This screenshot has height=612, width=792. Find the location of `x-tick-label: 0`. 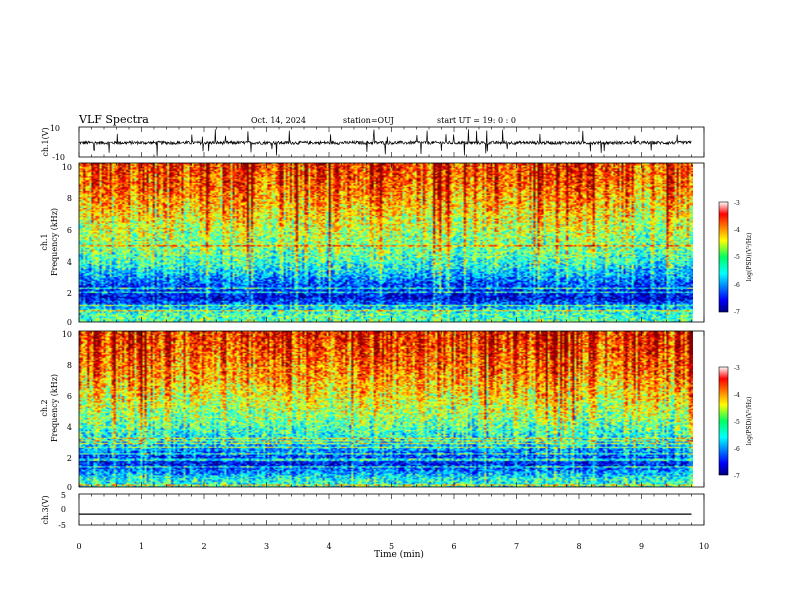

x-tick-label: 0 is located at coordinates (78, 546).